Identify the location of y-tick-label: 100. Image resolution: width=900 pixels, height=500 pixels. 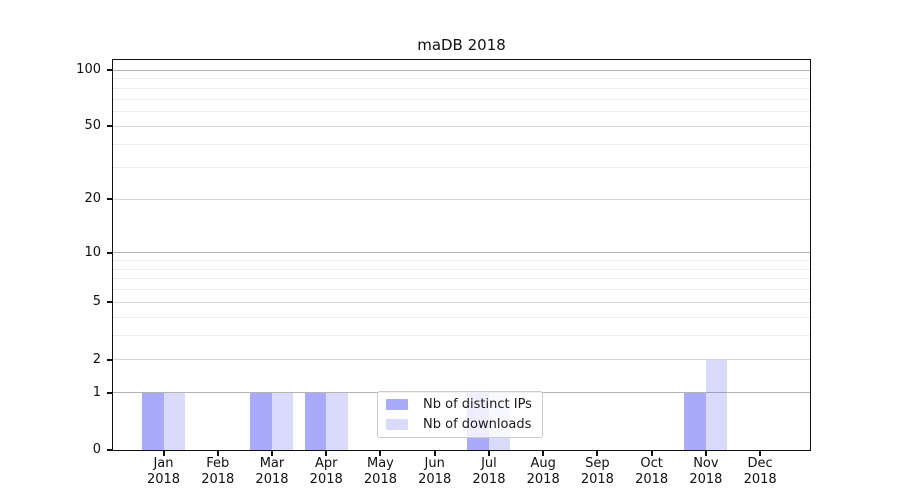
(88, 69).